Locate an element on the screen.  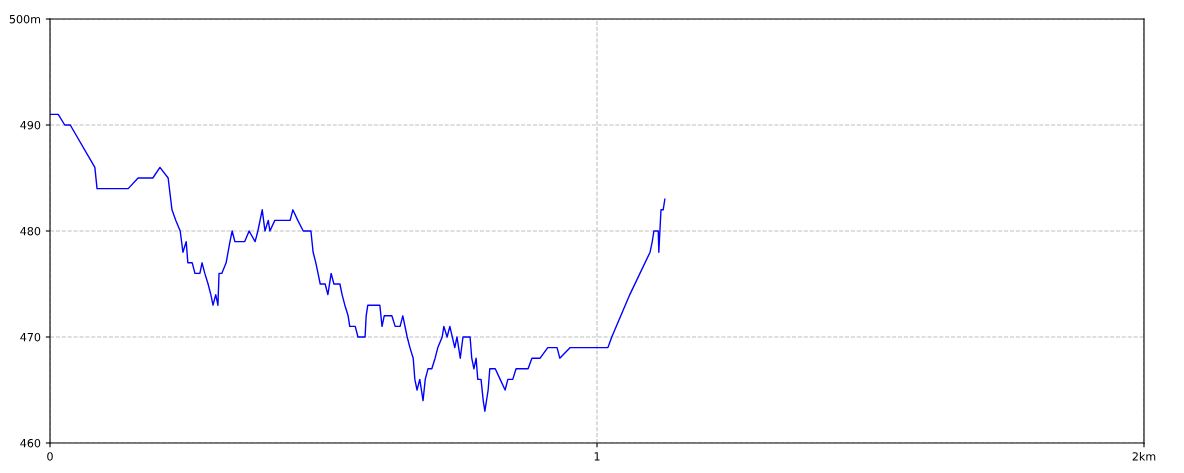
y-tick-label: 500m is located at coordinates (25, 19).